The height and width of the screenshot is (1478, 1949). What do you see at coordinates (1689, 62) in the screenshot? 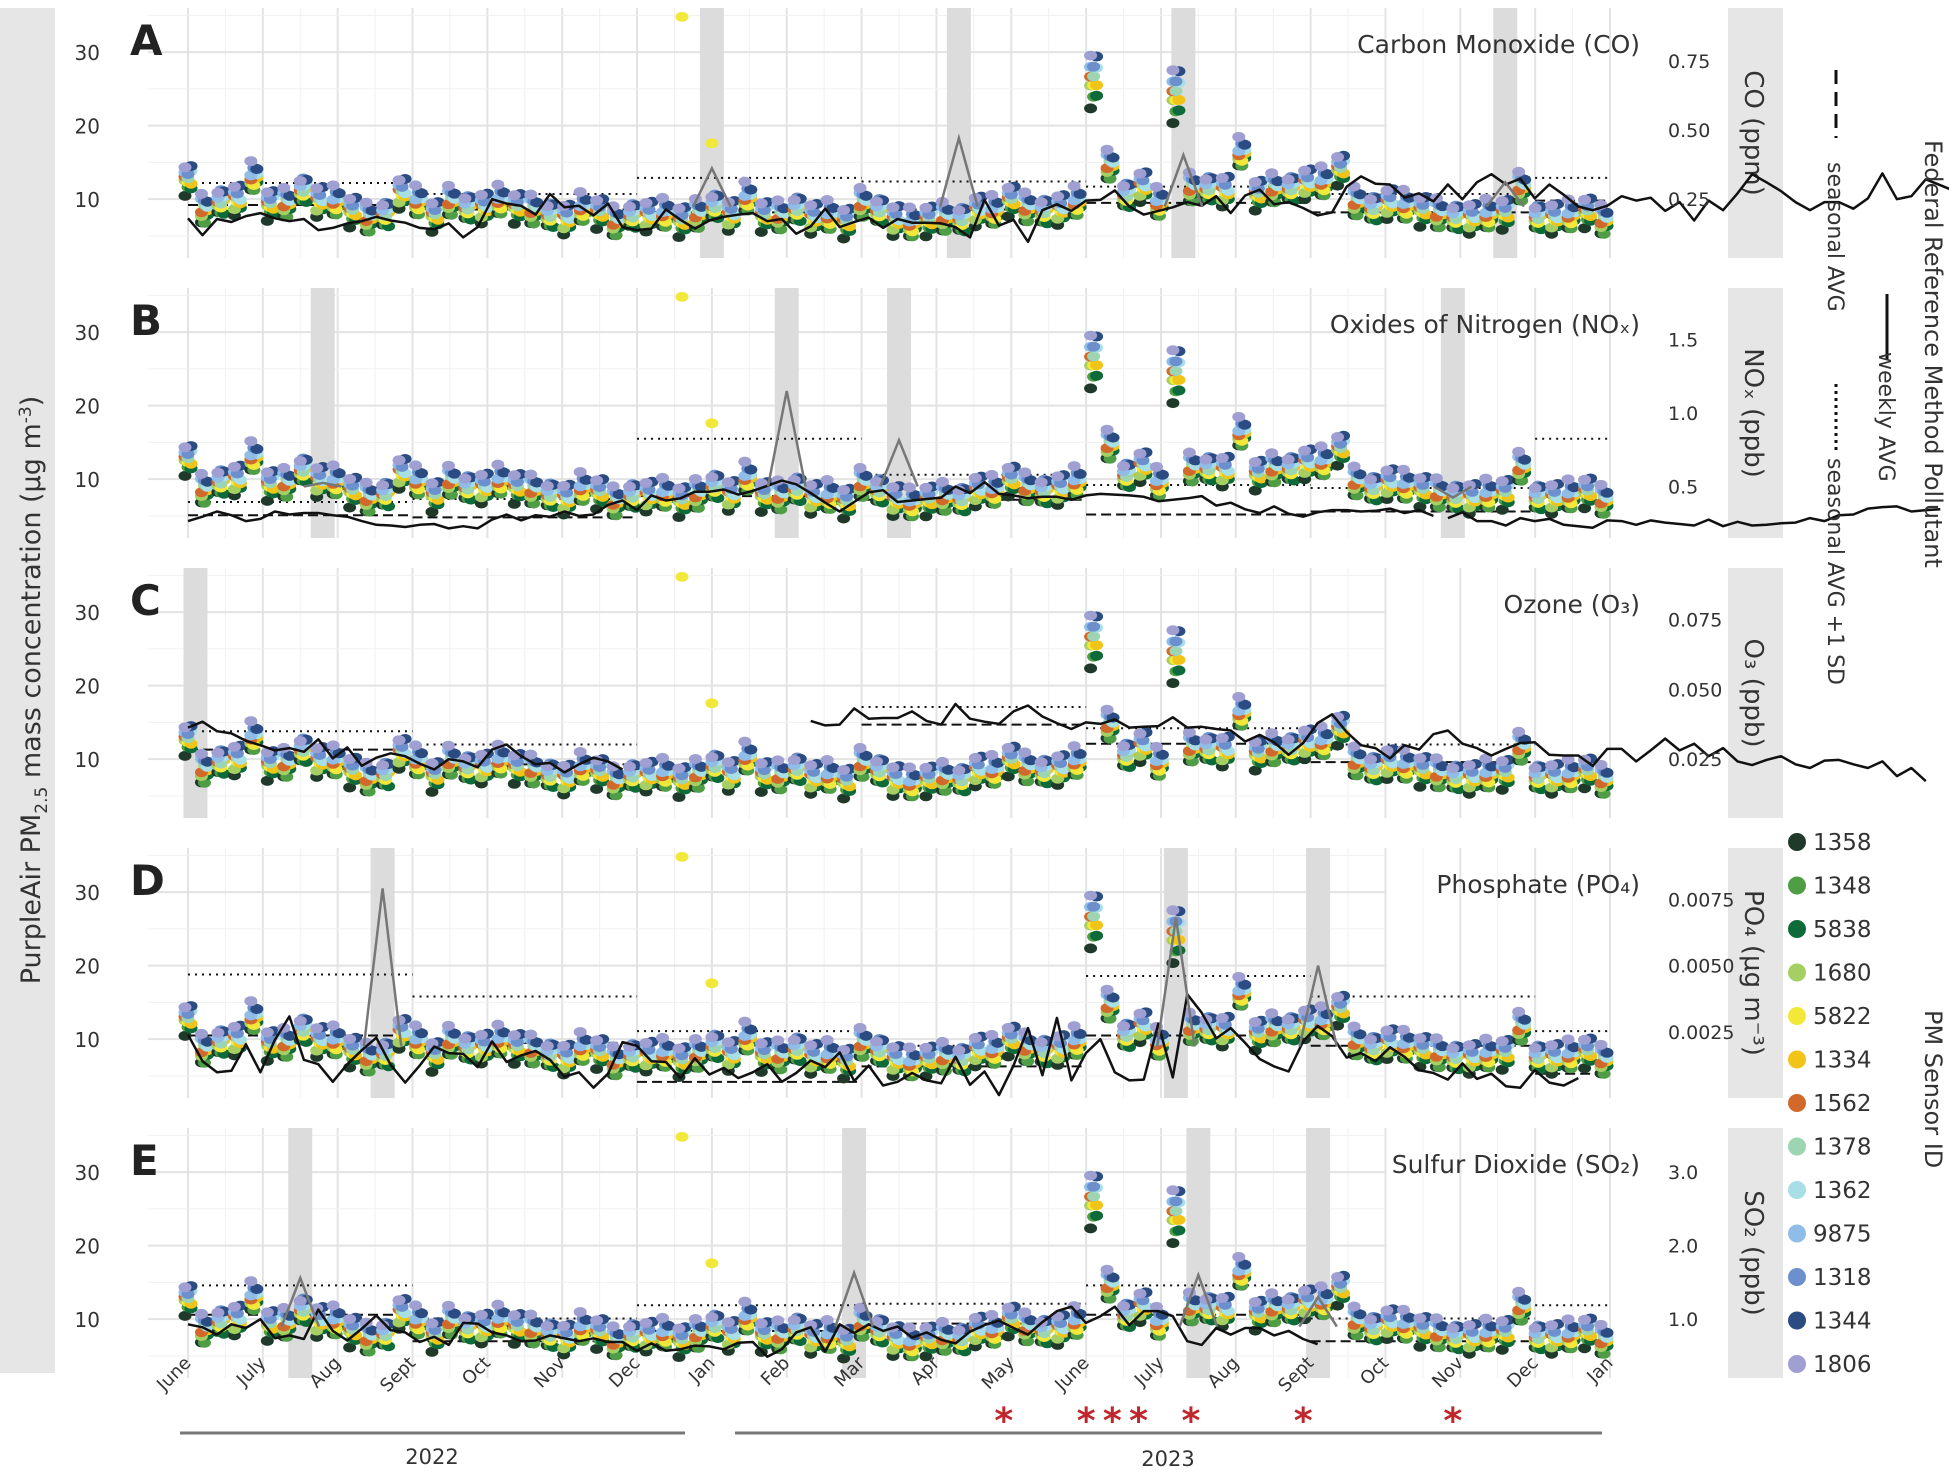
I see `right-tick-label: 0.75` at bounding box center [1689, 62].